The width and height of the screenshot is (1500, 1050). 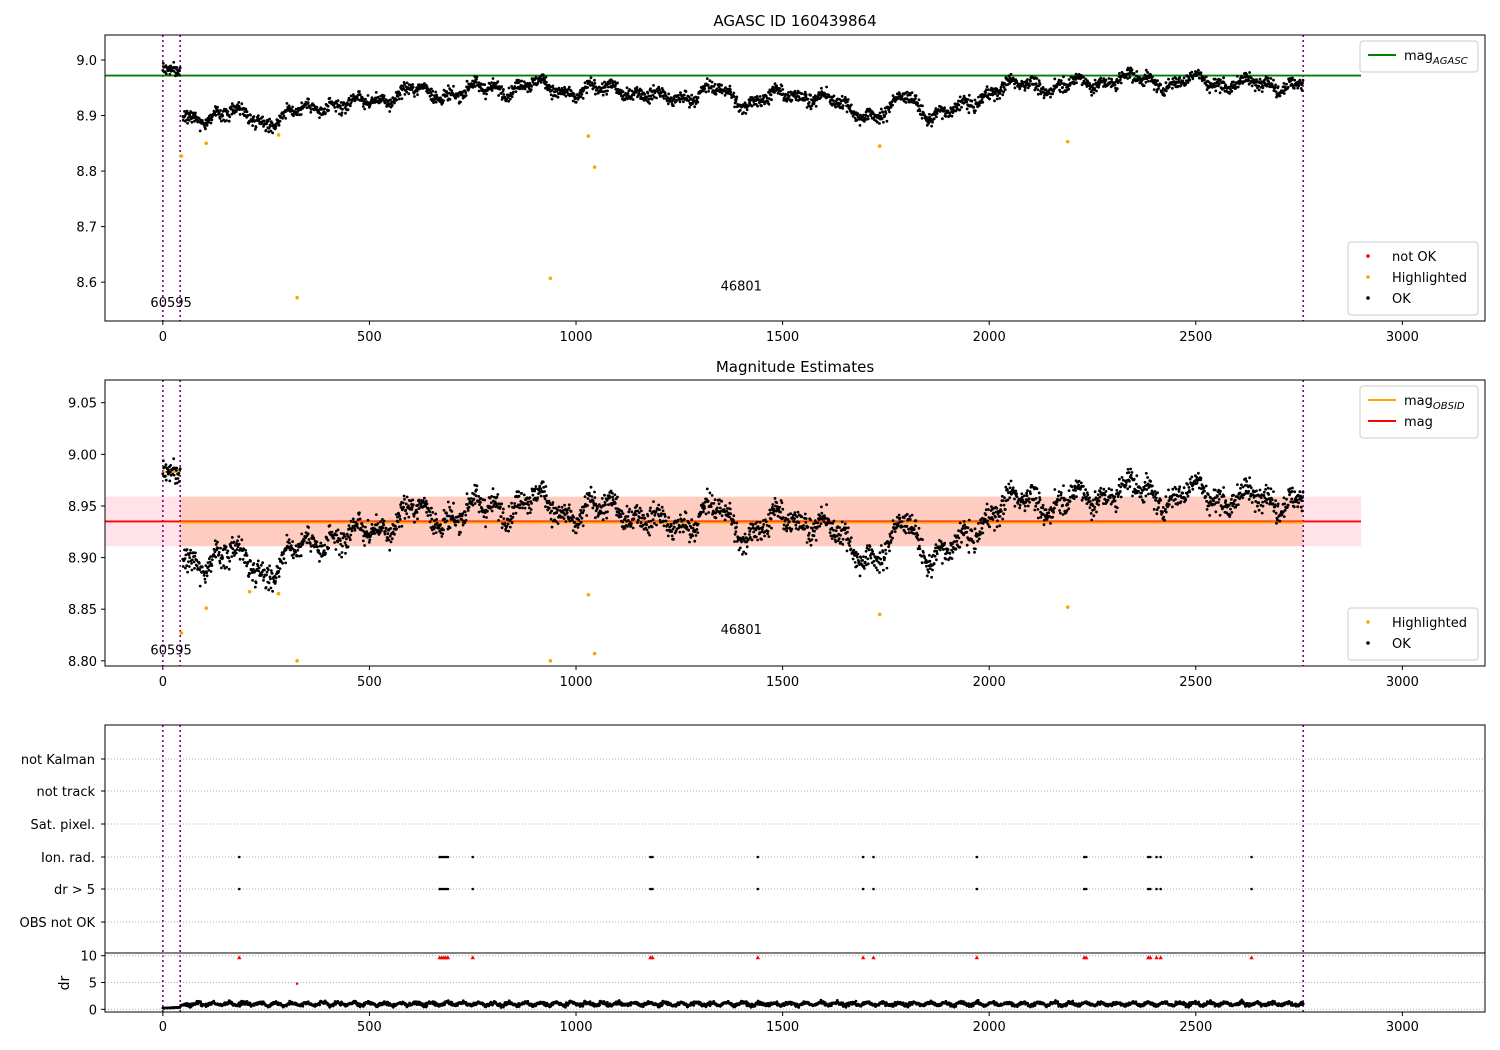 What do you see at coordinates (989, 337) in the screenshot?
I see `x-tick-label: 2000` at bounding box center [989, 337].